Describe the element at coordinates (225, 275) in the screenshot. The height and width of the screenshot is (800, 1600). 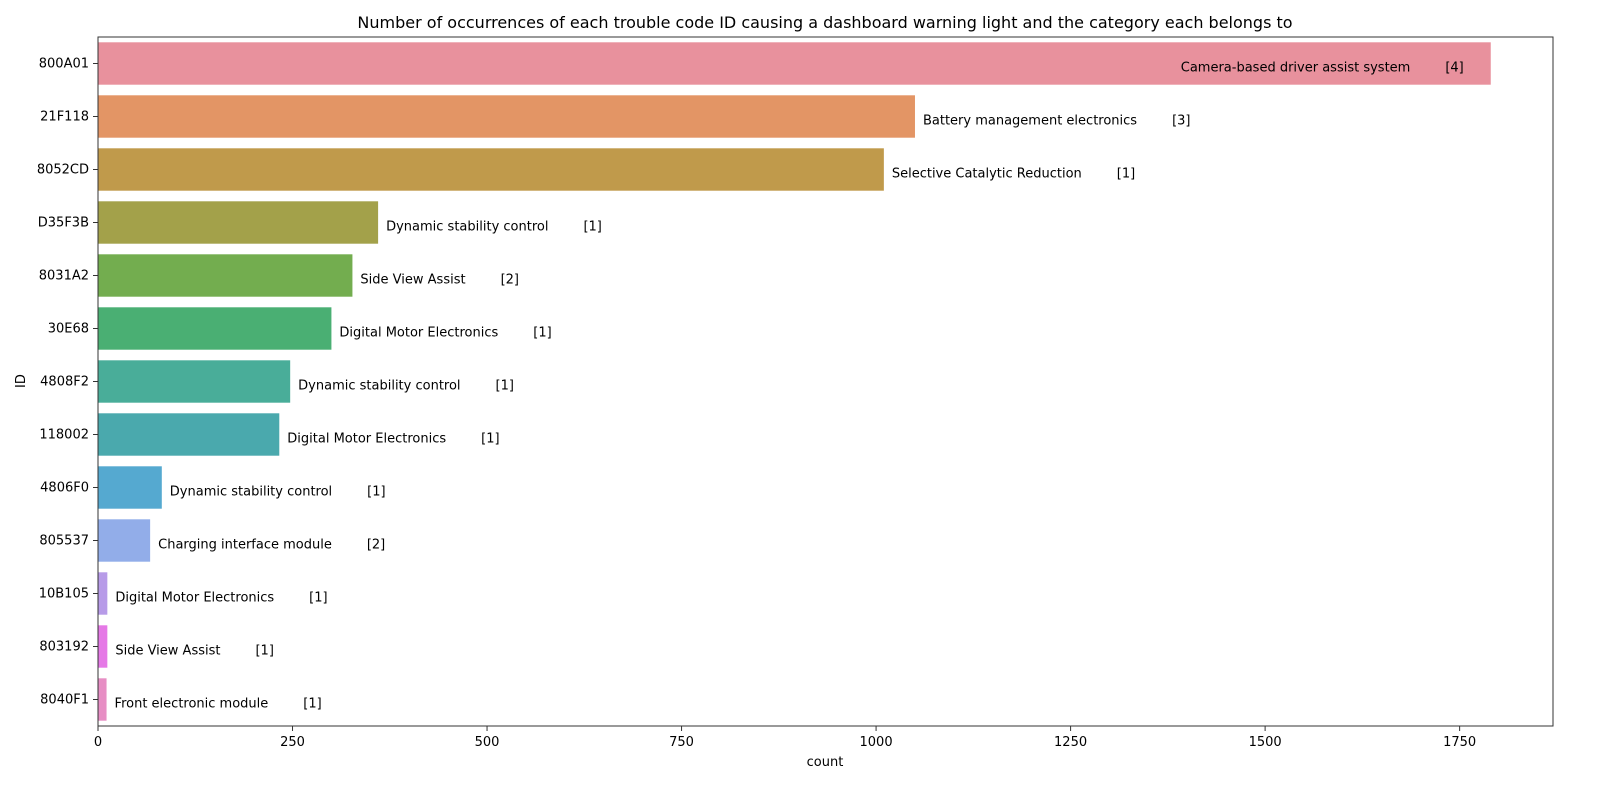
I see `bar-8031A2` at that location.